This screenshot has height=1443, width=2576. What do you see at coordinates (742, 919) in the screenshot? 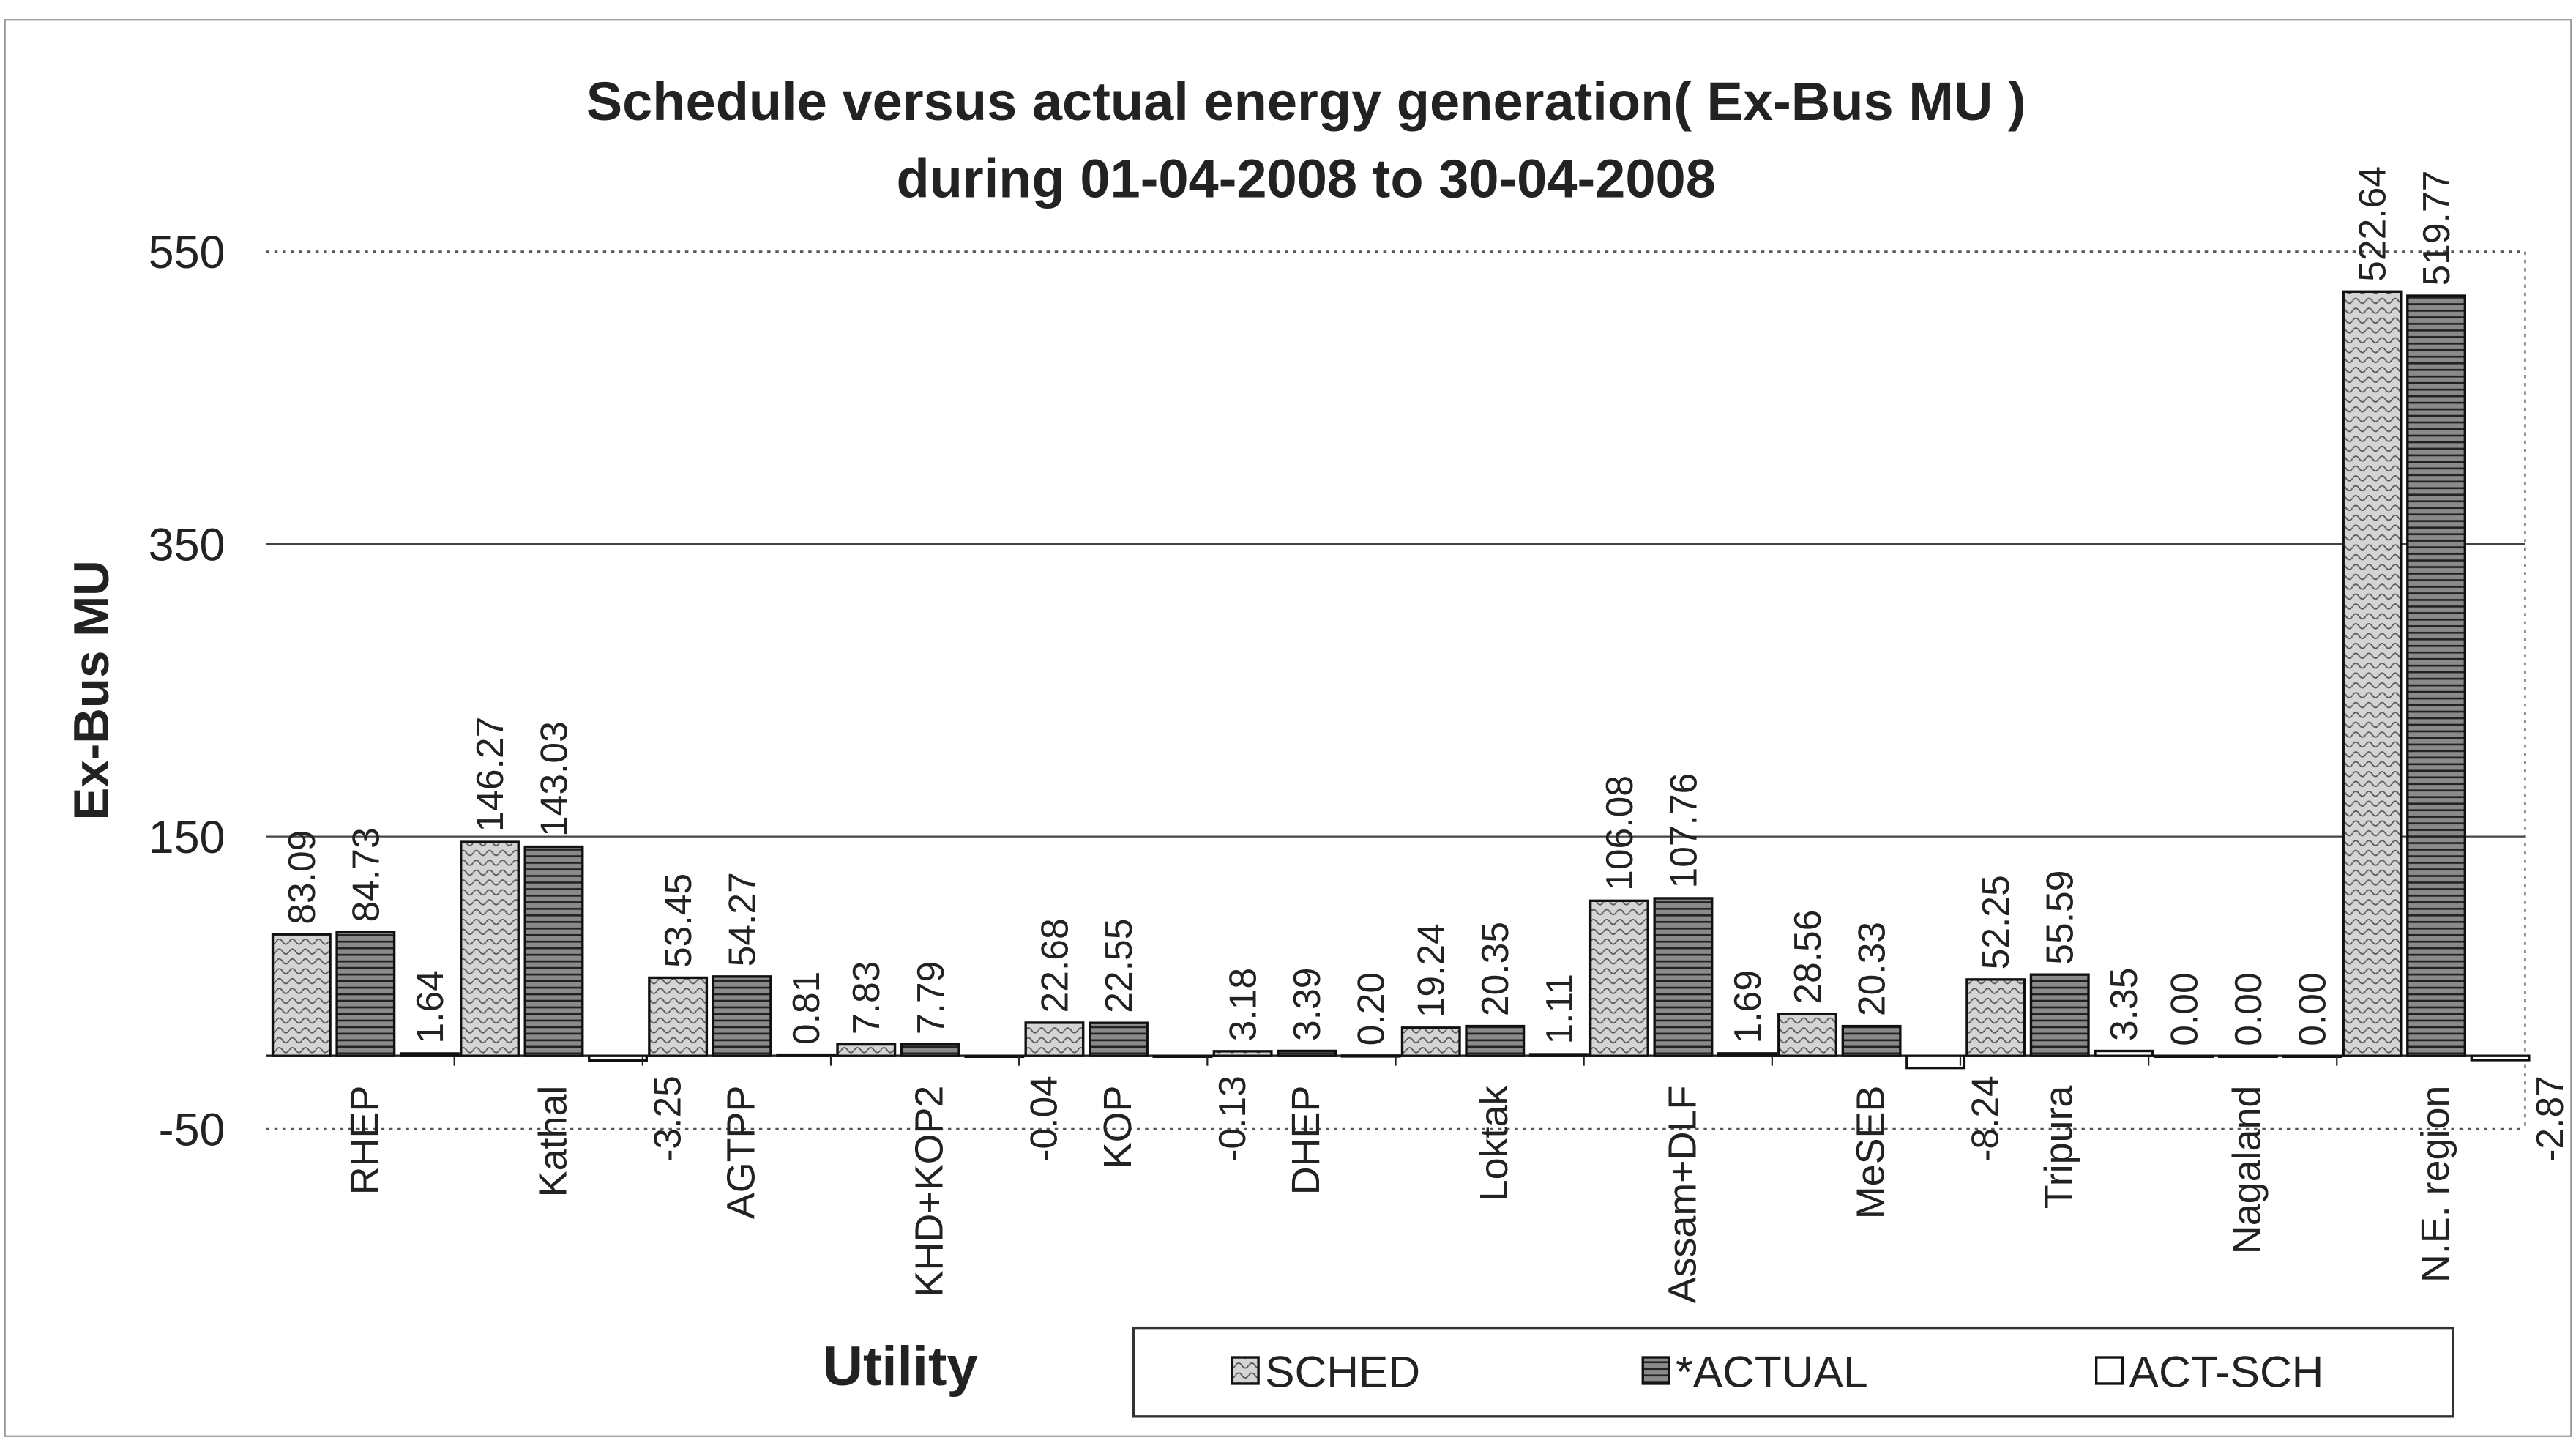
I see `data-label: 54.27` at bounding box center [742, 919].